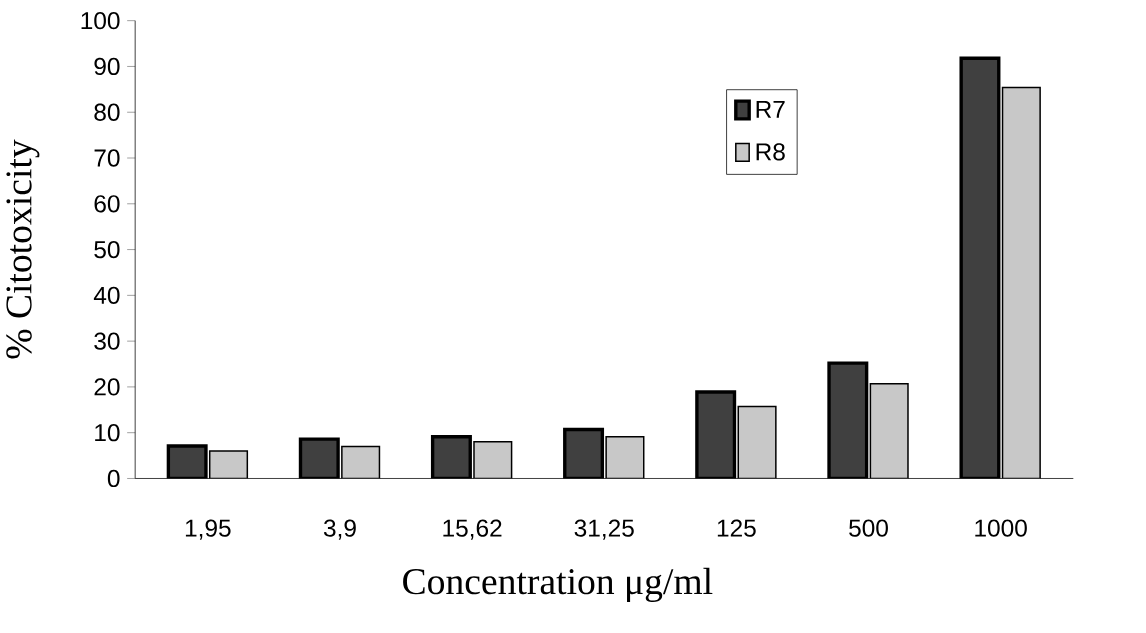 This screenshot has width=1146, height=633. Describe the element at coordinates (472, 529) in the screenshot. I see `x-tick-label: 15,62` at that location.